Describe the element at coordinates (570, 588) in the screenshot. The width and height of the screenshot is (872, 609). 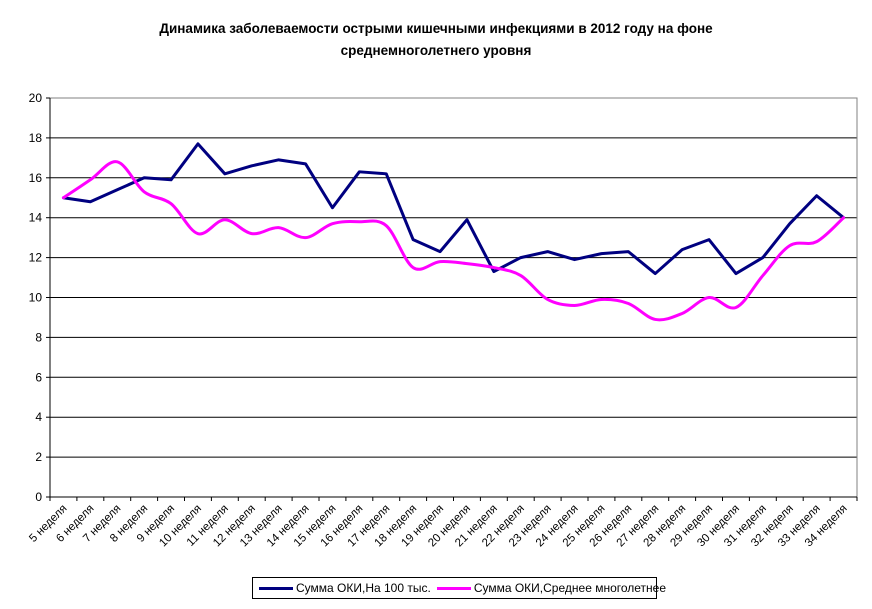
I see `legend-label-series-2: Сумма ОКИ,Среднее многолетнее` at that location.